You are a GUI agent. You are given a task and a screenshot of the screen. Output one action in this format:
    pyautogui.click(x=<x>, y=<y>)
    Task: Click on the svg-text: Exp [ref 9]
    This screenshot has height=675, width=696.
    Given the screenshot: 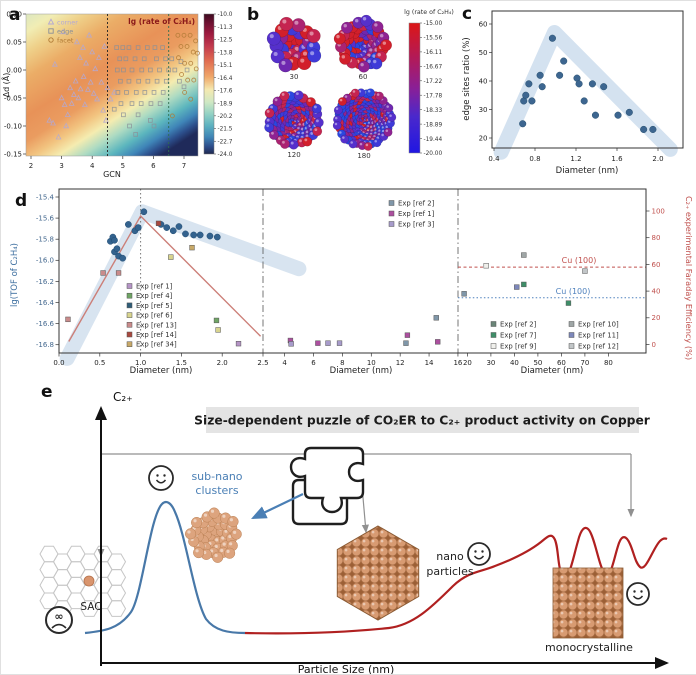 What is the action you would take?
    pyautogui.click(x=518, y=347)
    